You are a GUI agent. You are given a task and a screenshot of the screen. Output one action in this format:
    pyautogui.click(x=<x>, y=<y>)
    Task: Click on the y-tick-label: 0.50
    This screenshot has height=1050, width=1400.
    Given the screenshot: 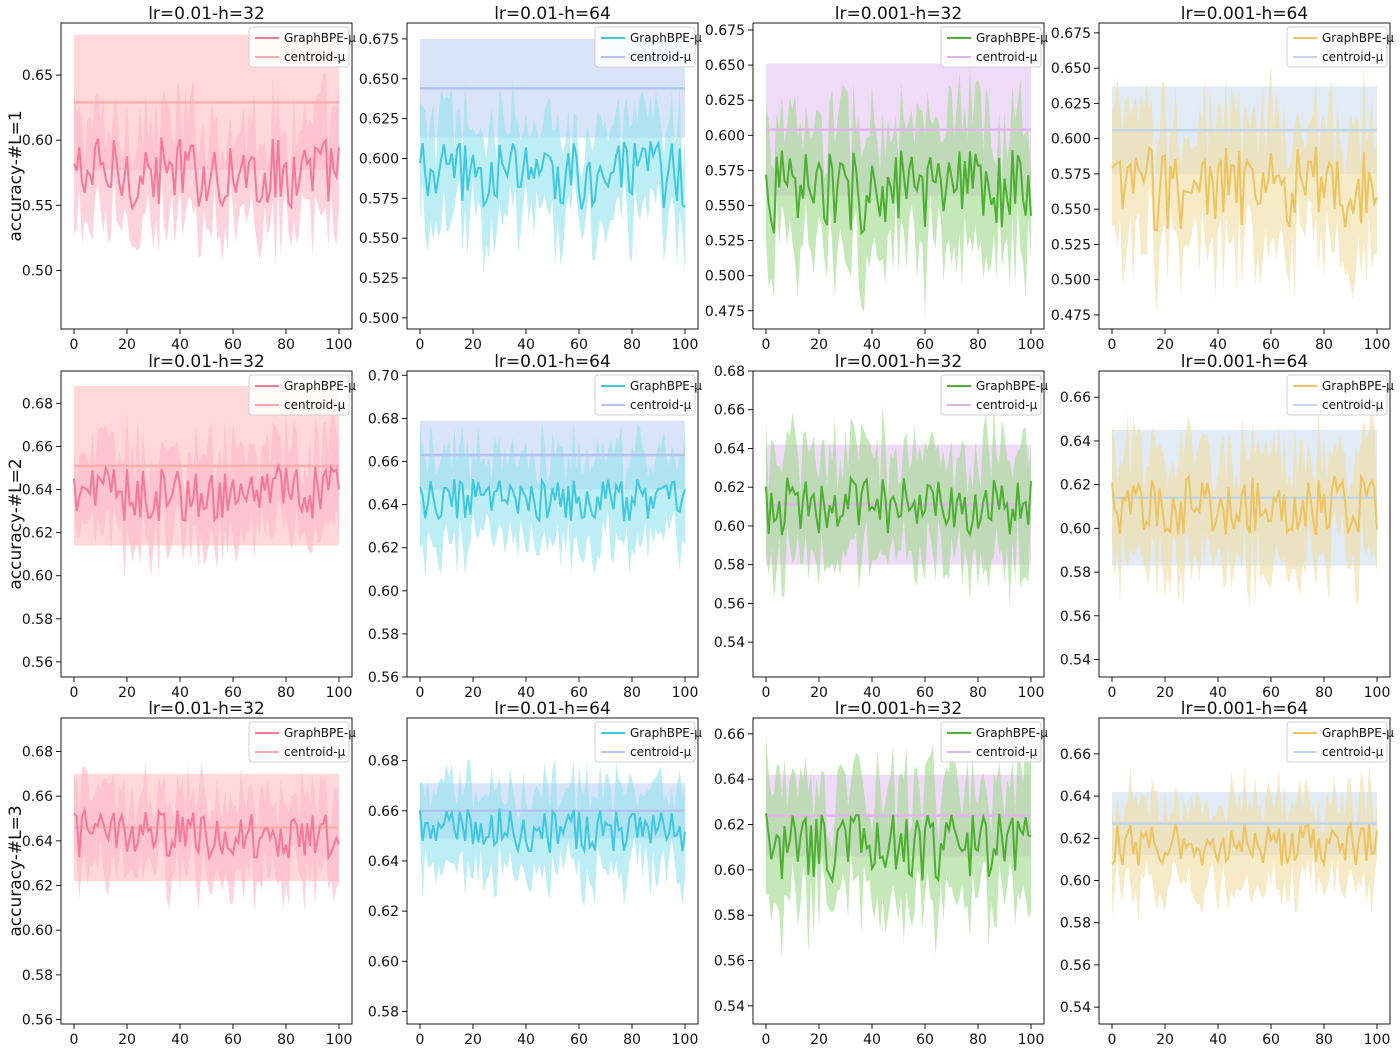 What is the action you would take?
    pyautogui.click(x=37, y=271)
    